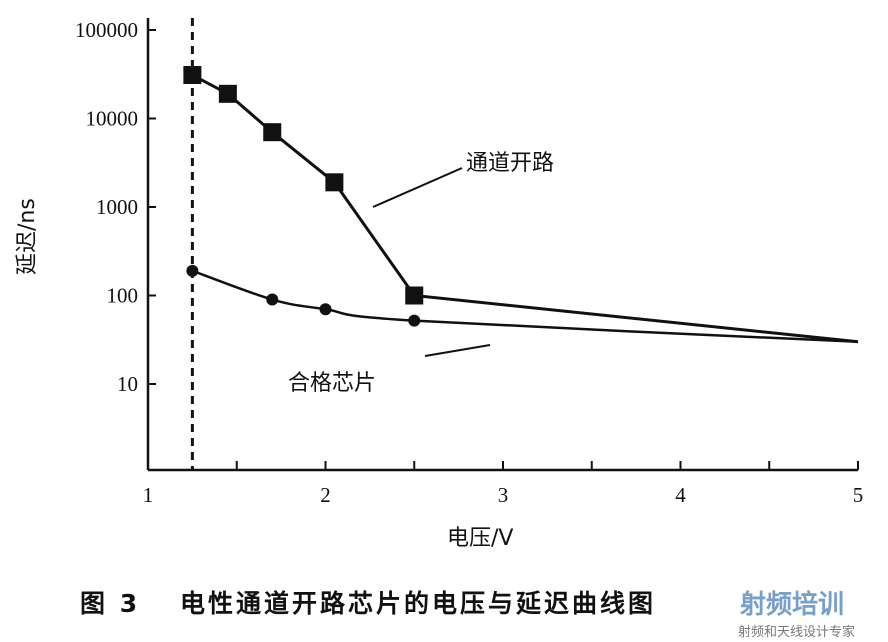 The image size is (888, 642). What do you see at coordinates (127, 384) in the screenshot?
I see `y-tick-label: 10` at bounding box center [127, 384].